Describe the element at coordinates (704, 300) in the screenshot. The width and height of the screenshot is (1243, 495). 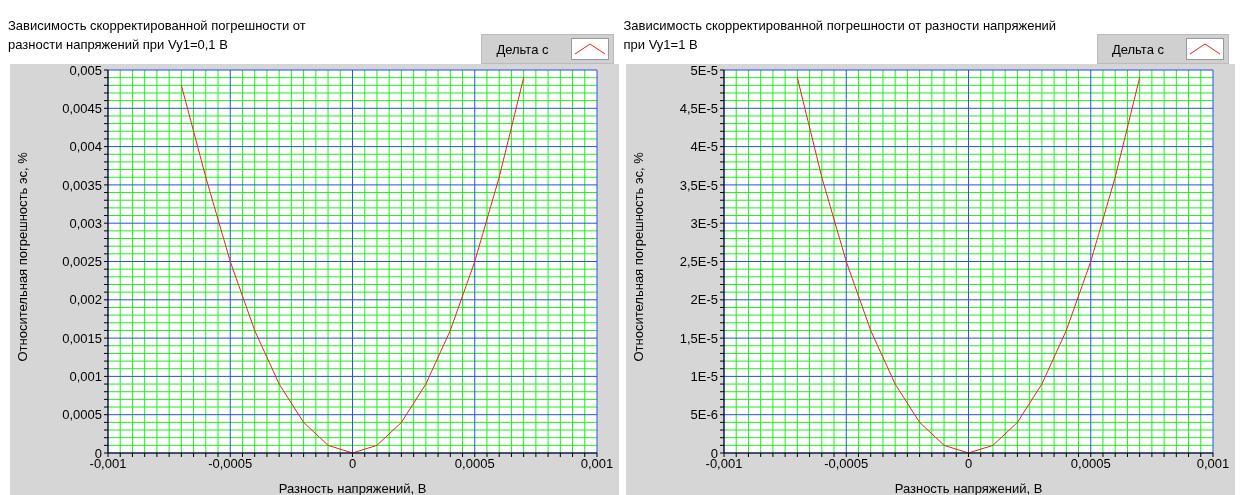
I see `y-tick-label: 2E-5` at that location.